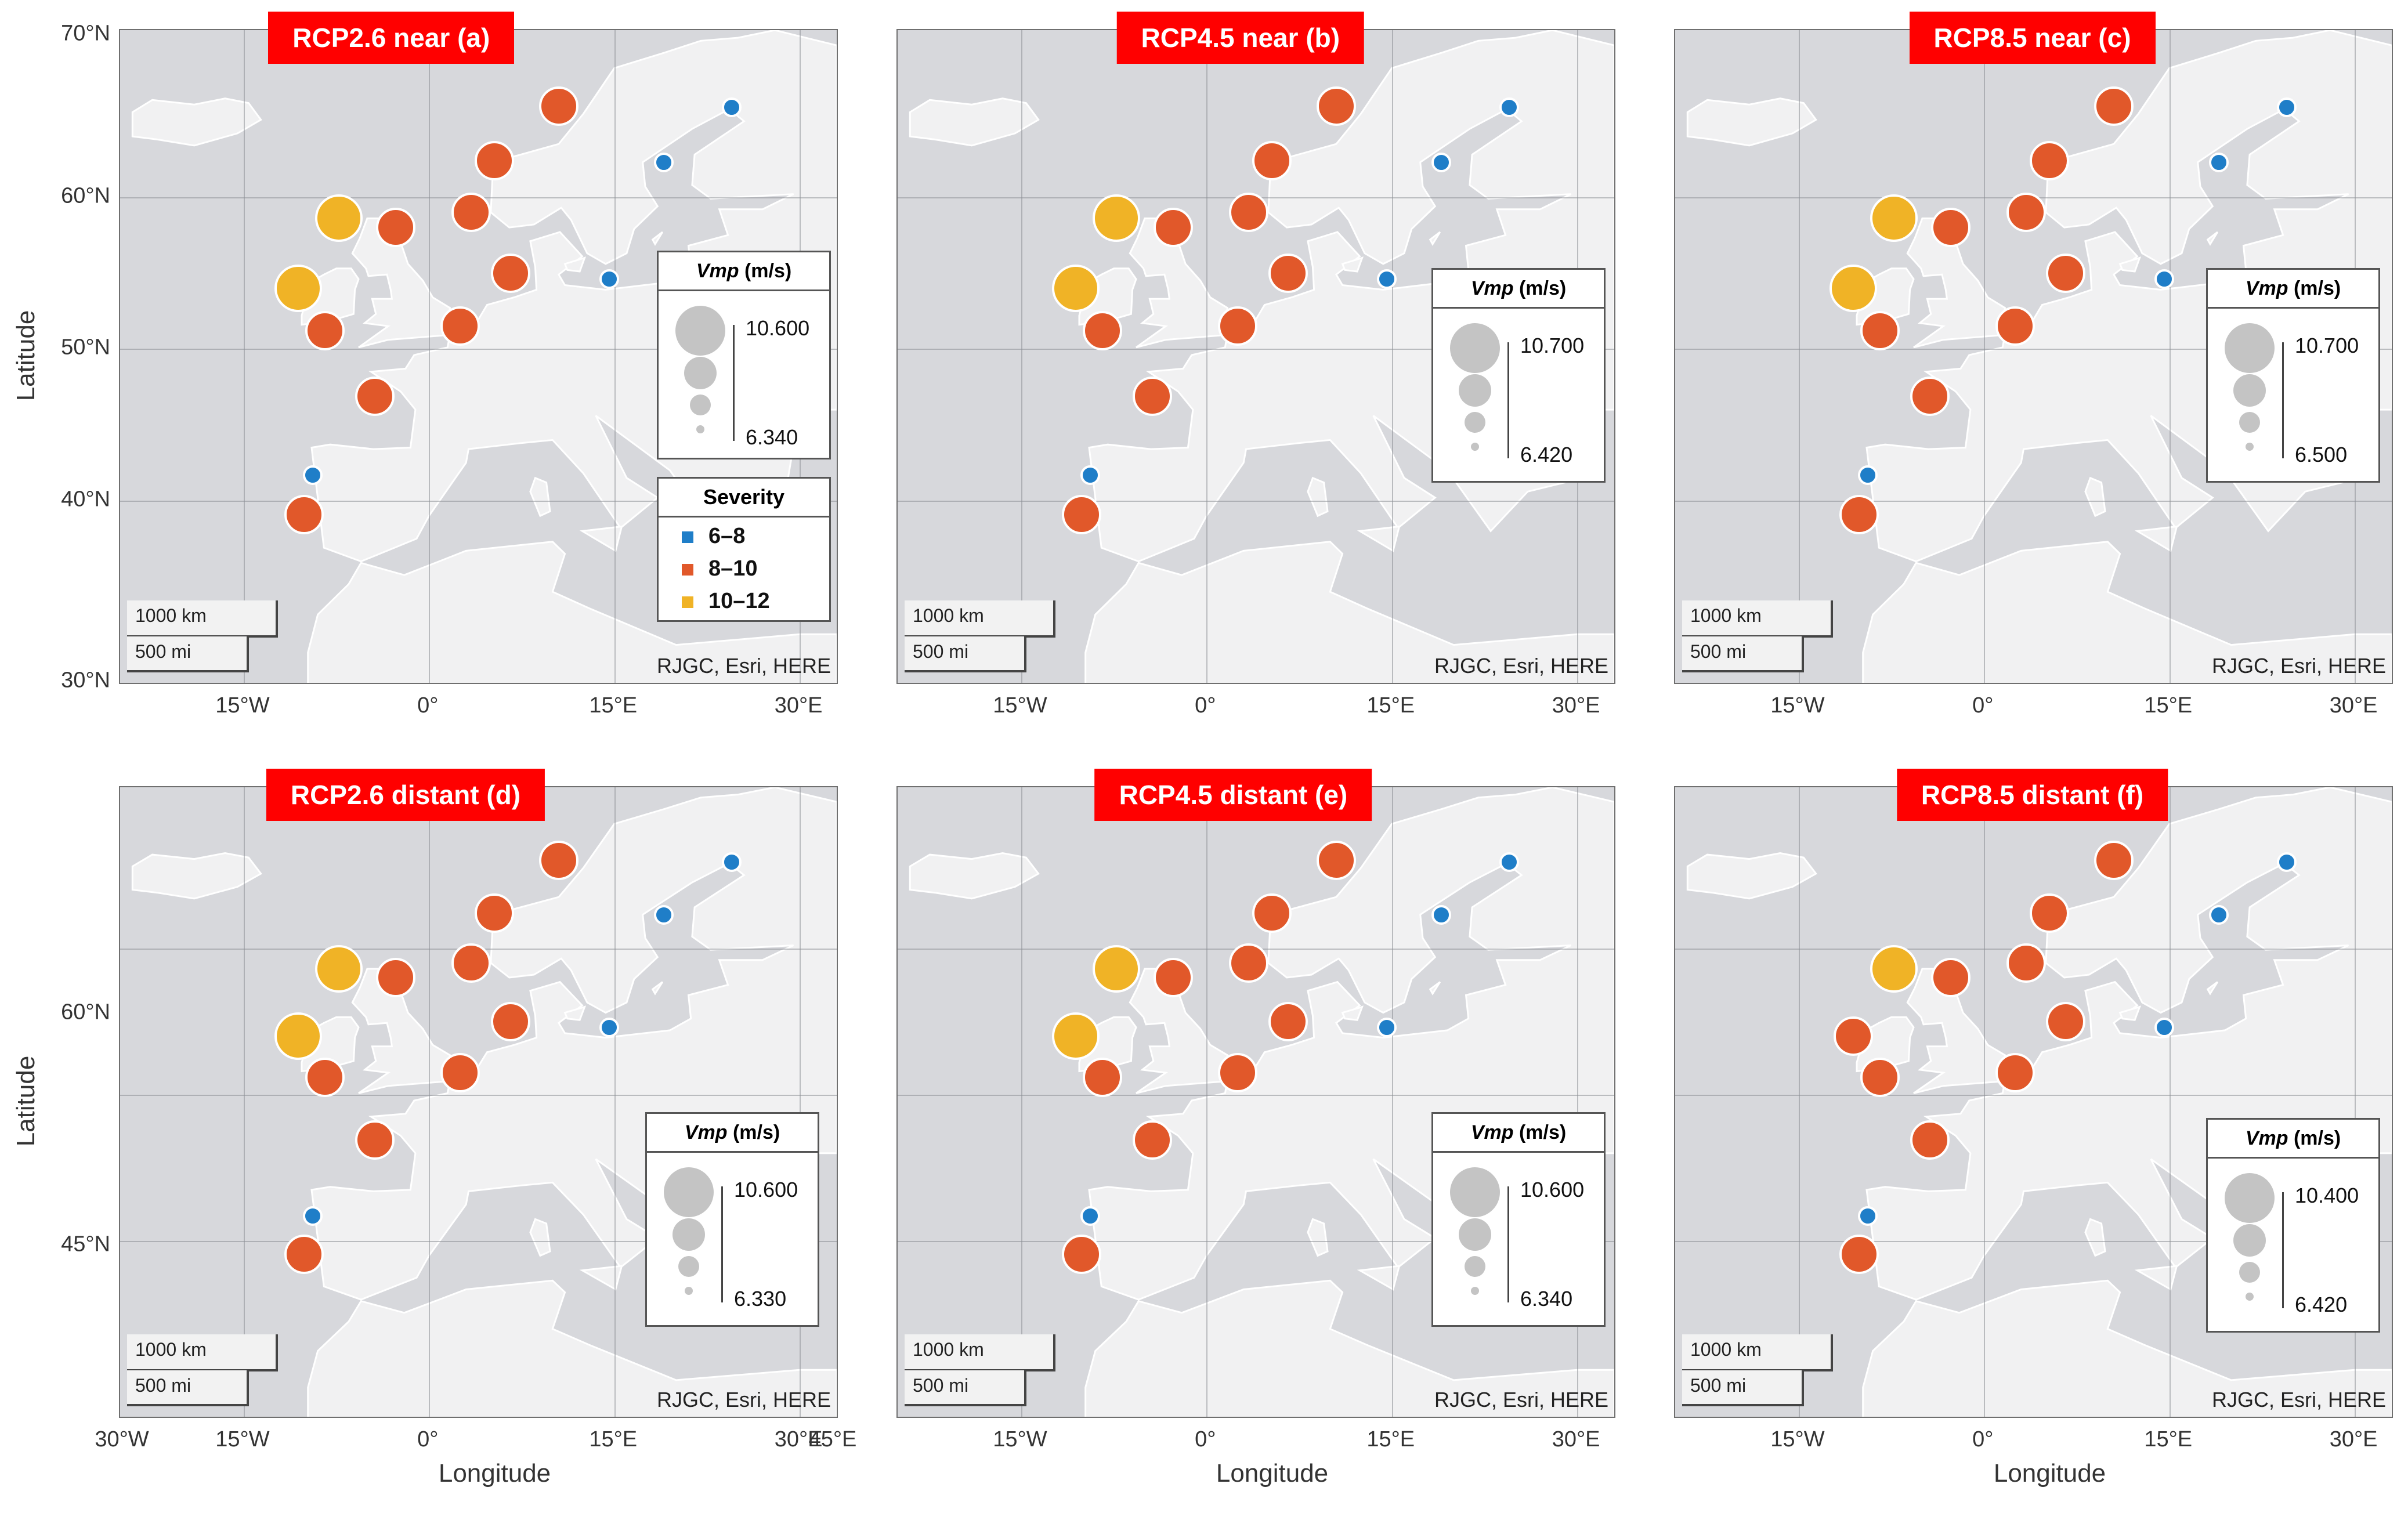  I want to click on legend-bubble-large, so click(700, 331).